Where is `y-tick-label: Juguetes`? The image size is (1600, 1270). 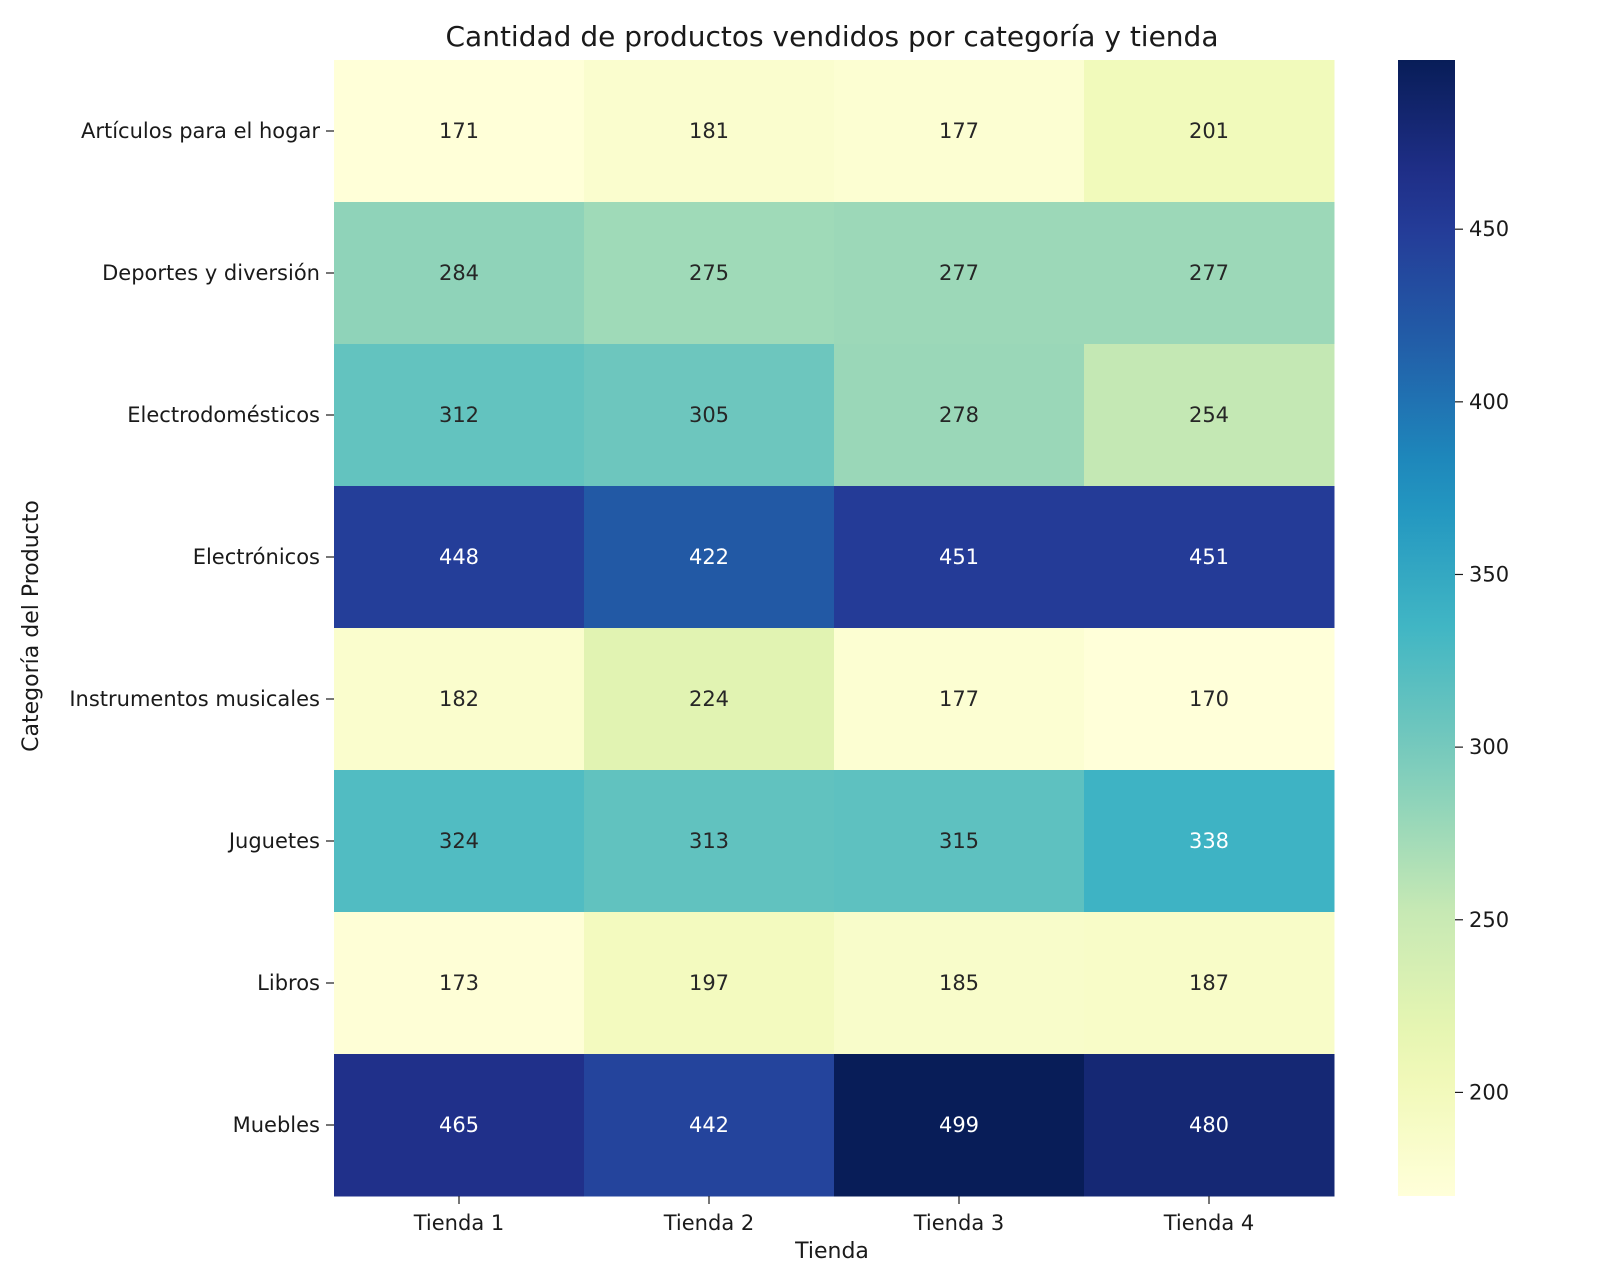 y-tick-label: Juguetes is located at coordinates (273, 841).